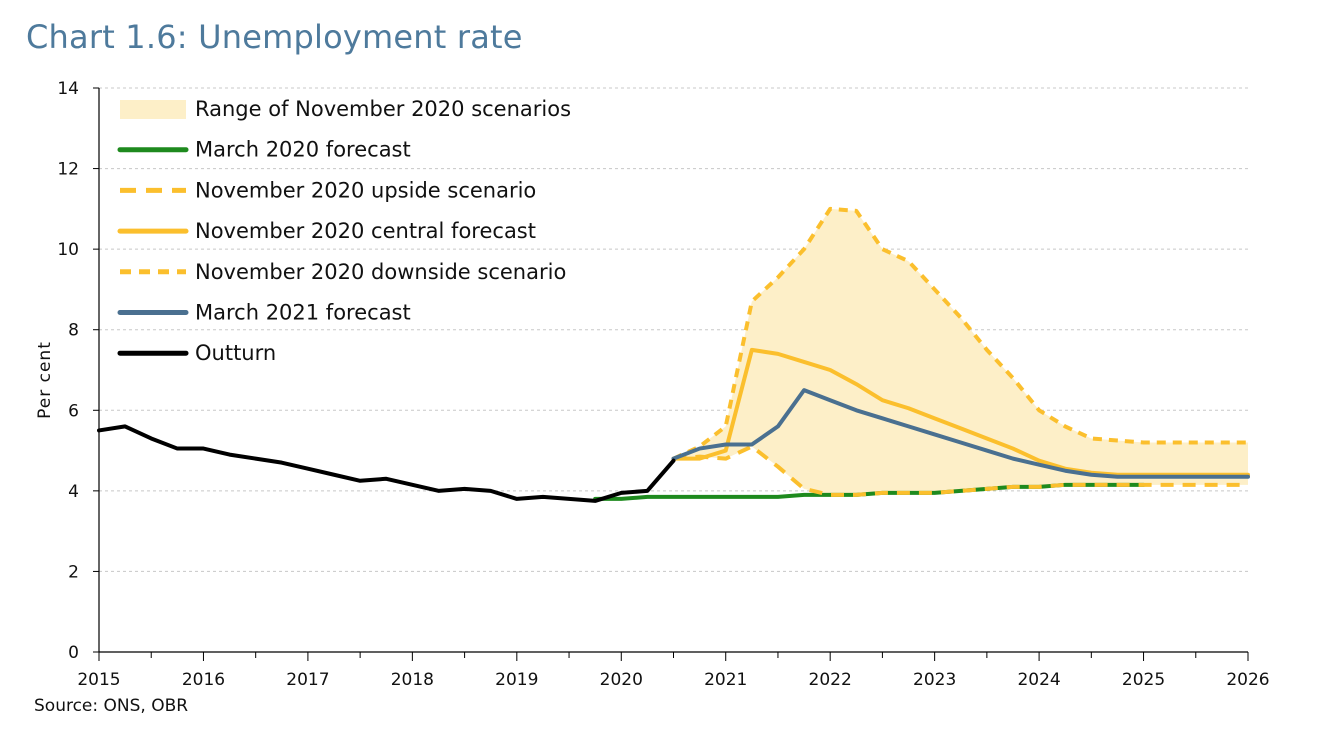 The width and height of the screenshot is (1324, 746). What do you see at coordinates (1038, 680) in the screenshot?
I see `x-tick-label: 2024` at bounding box center [1038, 680].